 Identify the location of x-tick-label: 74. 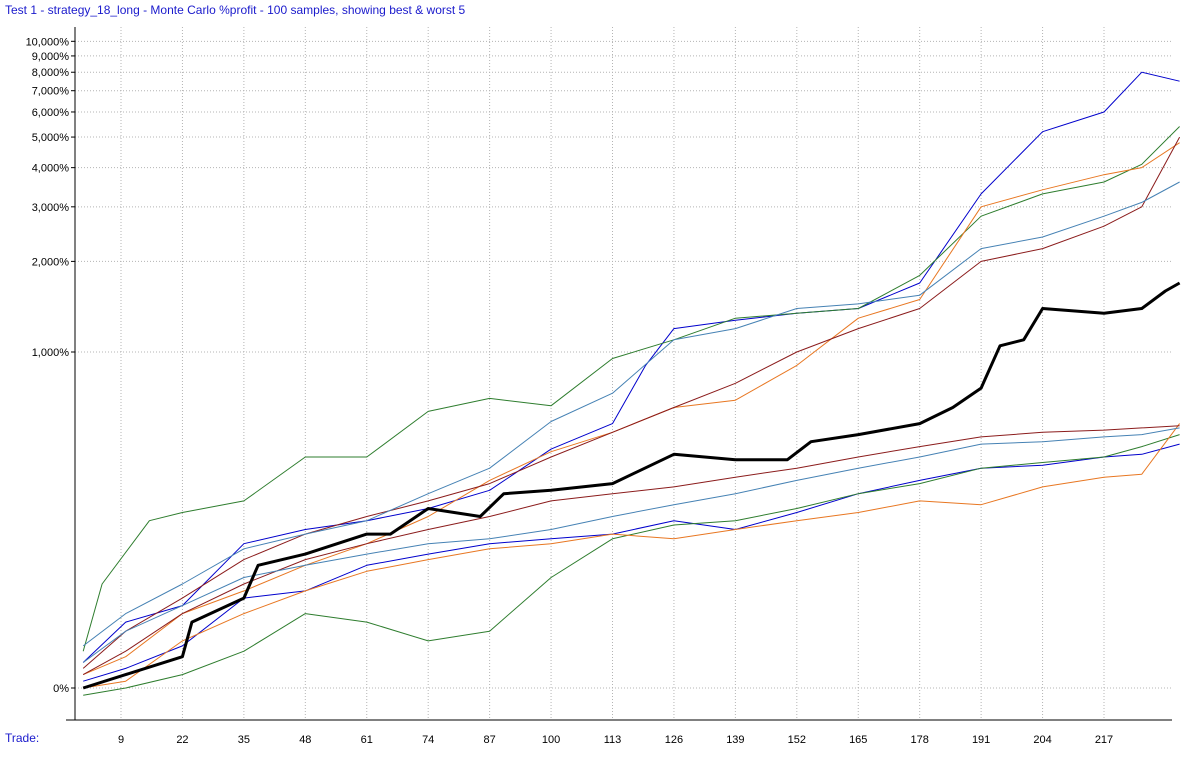
(428, 740).